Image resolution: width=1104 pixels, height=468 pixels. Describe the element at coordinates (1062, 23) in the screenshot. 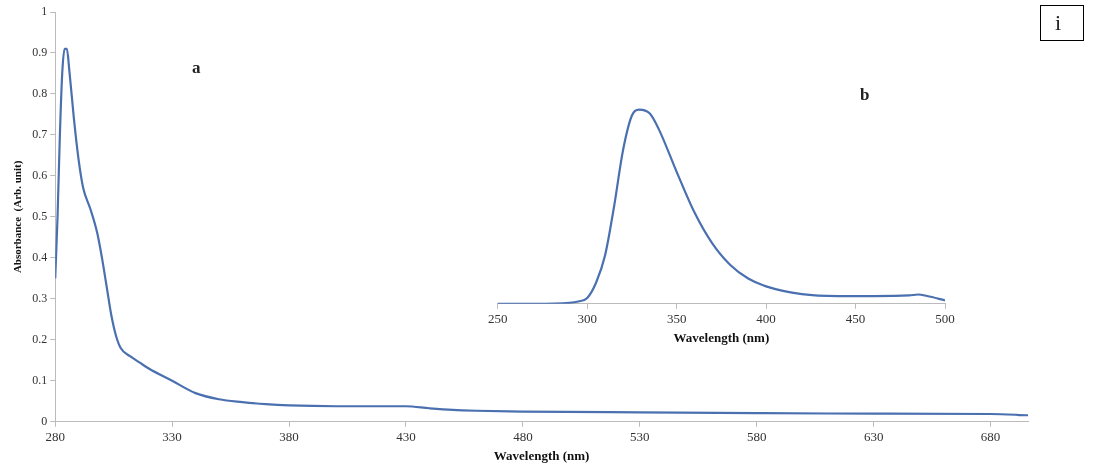

I see `text: i` at that location.